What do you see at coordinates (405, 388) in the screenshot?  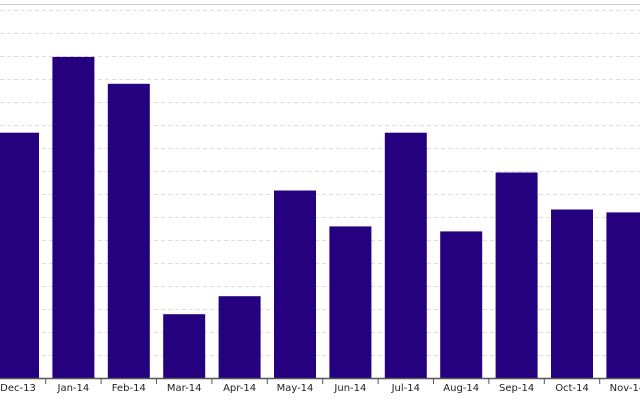 I see `x-tick-label: Jul-14` at bounding box center [405, 388].